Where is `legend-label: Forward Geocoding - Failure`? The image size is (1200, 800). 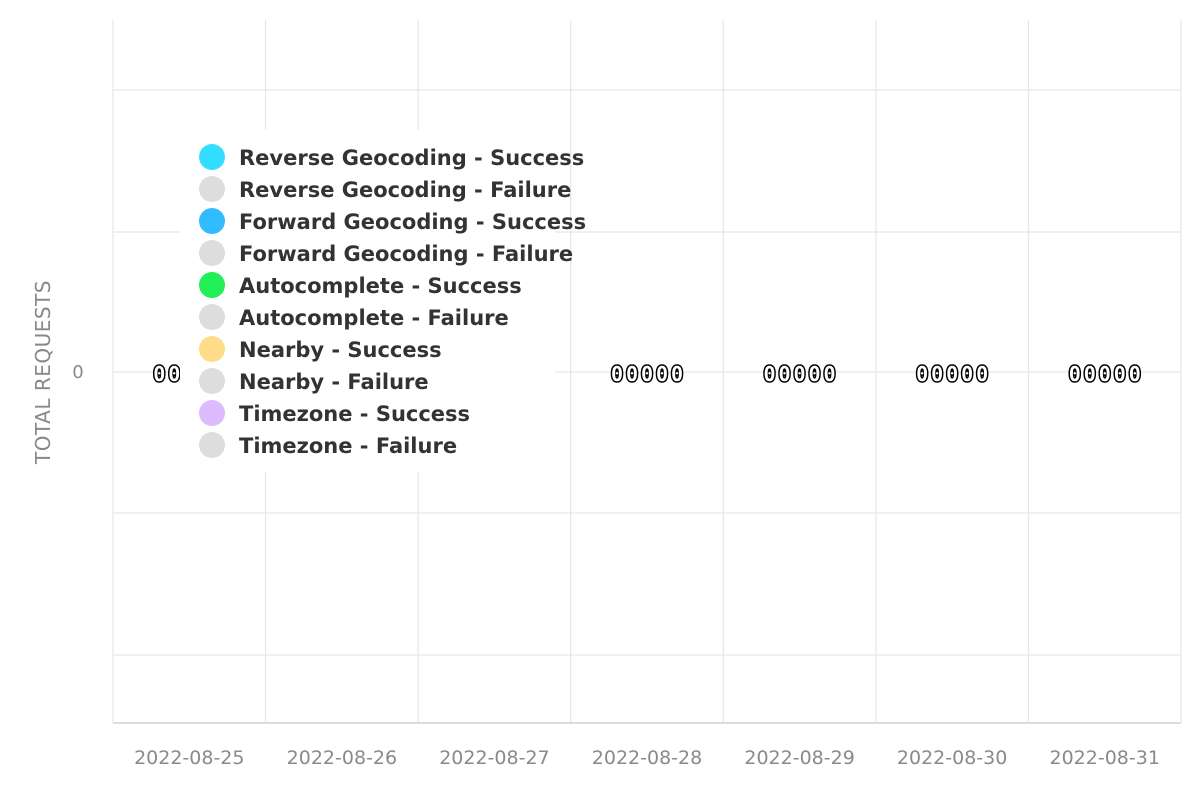 legend-label: Forward Geocoding - Failure is located at coordinates (406, 254).